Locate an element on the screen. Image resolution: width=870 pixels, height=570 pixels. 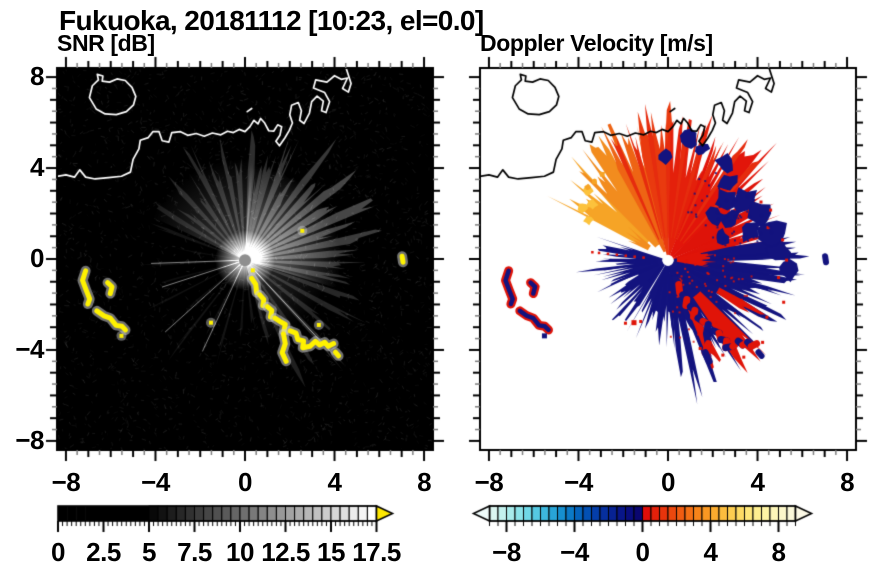
tick-label: 15 is located at coordinates (331, 552).